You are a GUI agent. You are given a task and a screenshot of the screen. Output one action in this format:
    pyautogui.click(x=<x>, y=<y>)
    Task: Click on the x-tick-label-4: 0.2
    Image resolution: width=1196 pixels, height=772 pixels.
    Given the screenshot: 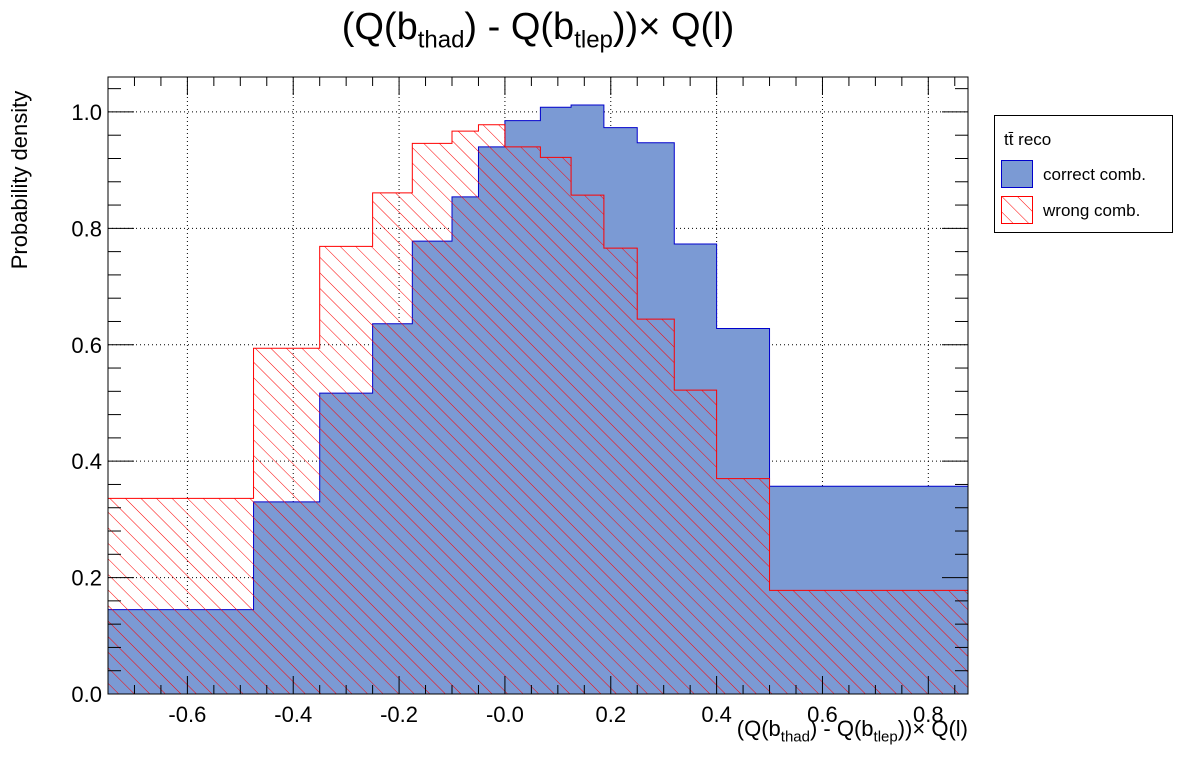 What is the action you would take?
    pyautogui.click(x=610, y=714)
    